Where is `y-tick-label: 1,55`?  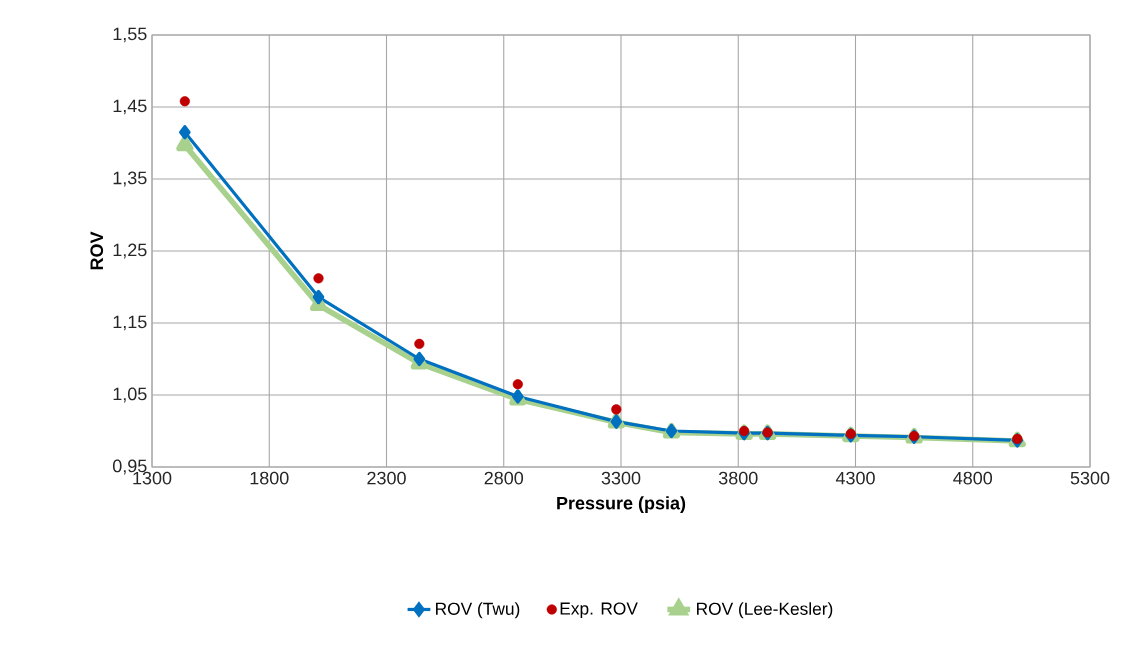
y-tick-label: 1,55 is located at coordinates (130, 35).